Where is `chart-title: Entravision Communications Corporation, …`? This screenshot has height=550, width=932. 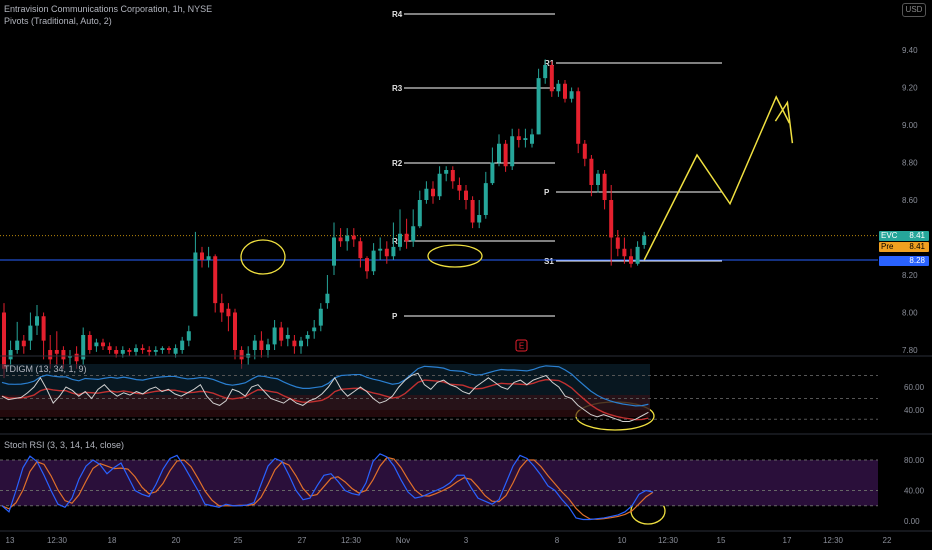 chart-title: Entravision Communications Corporation, … is located at coordinates (108, 9).